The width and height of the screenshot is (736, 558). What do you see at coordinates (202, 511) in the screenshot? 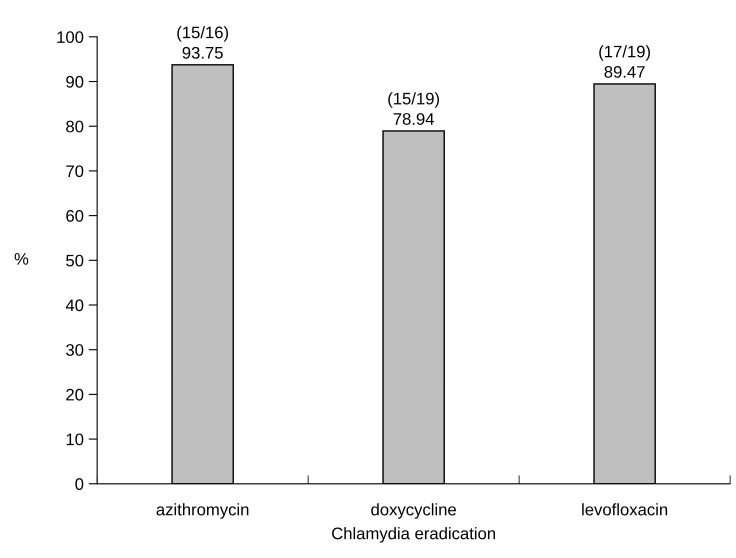
I see `x-tick-label: azithromycin` at bounding box center [202, 511].